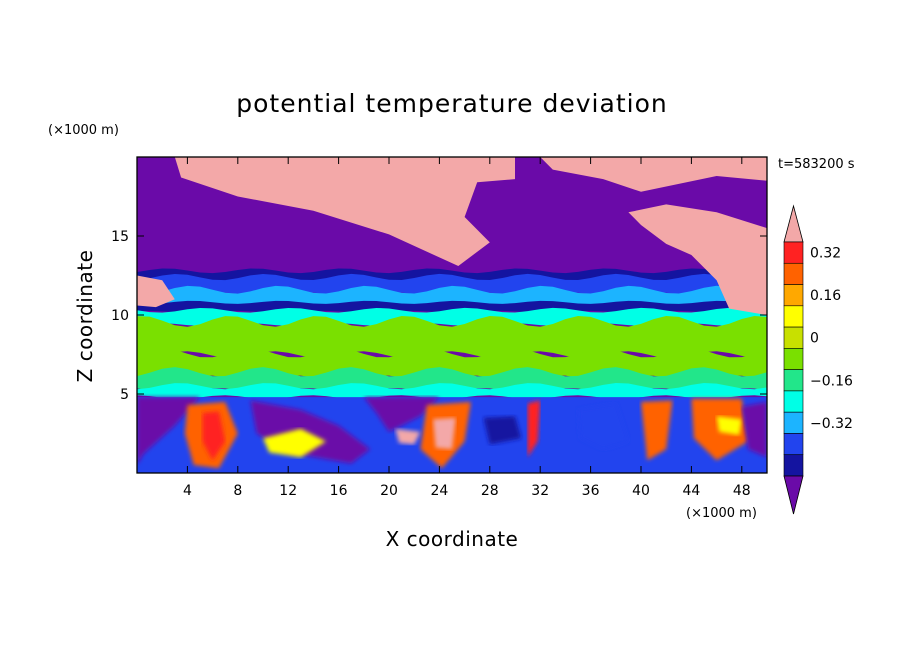  What do you see at coordinates (831, 381) in the screenshot?
I see `colorbar-tick-label: −0.16` at bounding box center [831, 381].